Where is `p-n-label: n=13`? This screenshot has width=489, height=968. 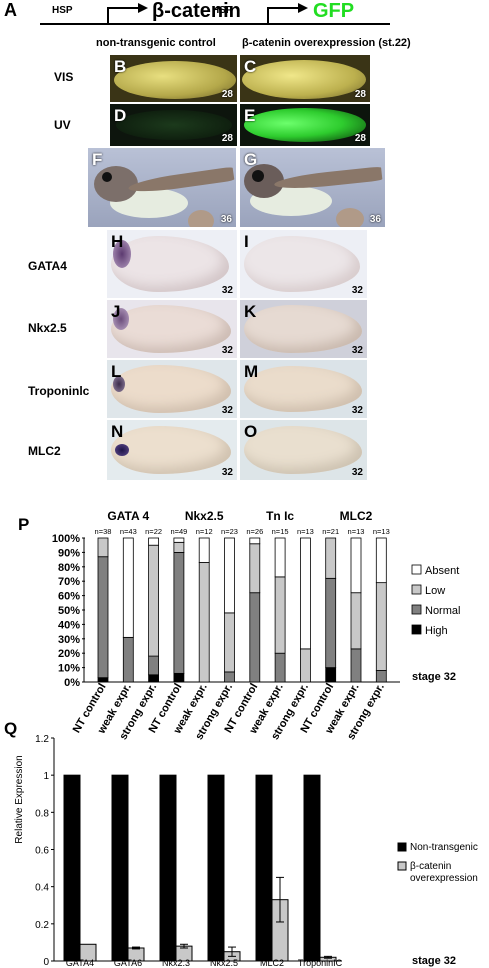
p-n-label: n=13 is located at coordinates (356, 531).